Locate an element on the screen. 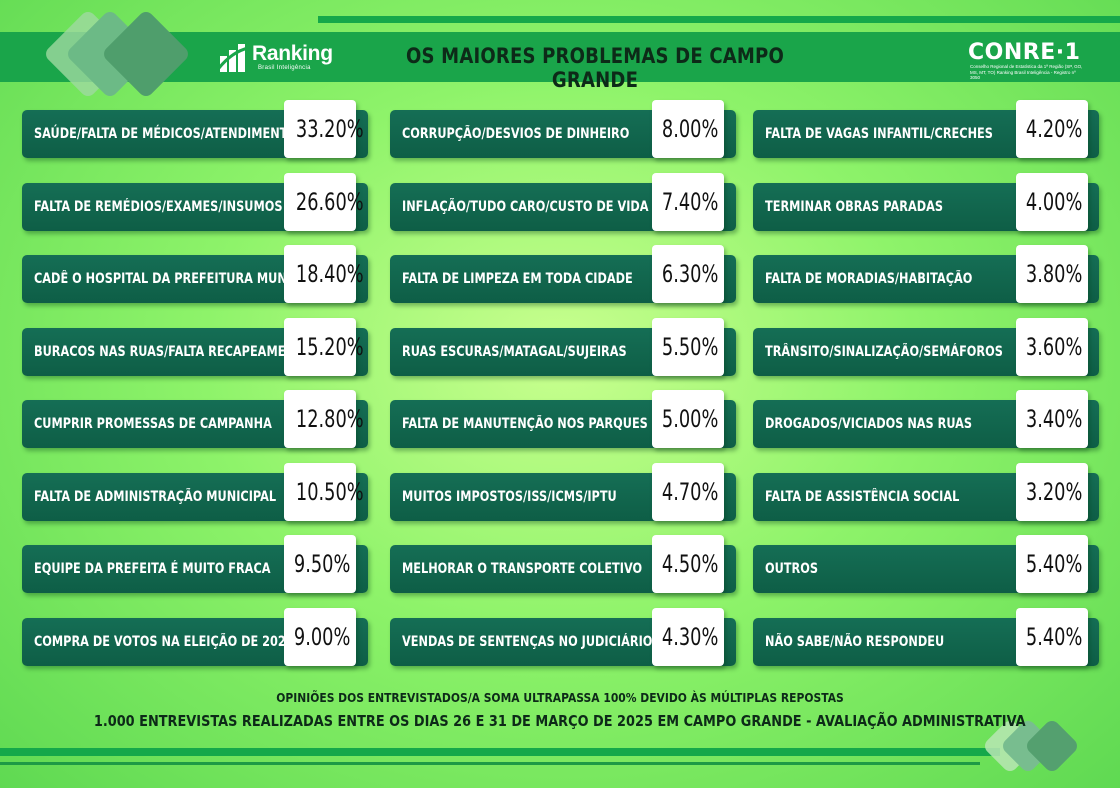 The image size is (1120, 788). problem-item: CORRUPÇÃO/DESVIOS DE DINHEIRO 8.00% is located at coordinates (563, 129).